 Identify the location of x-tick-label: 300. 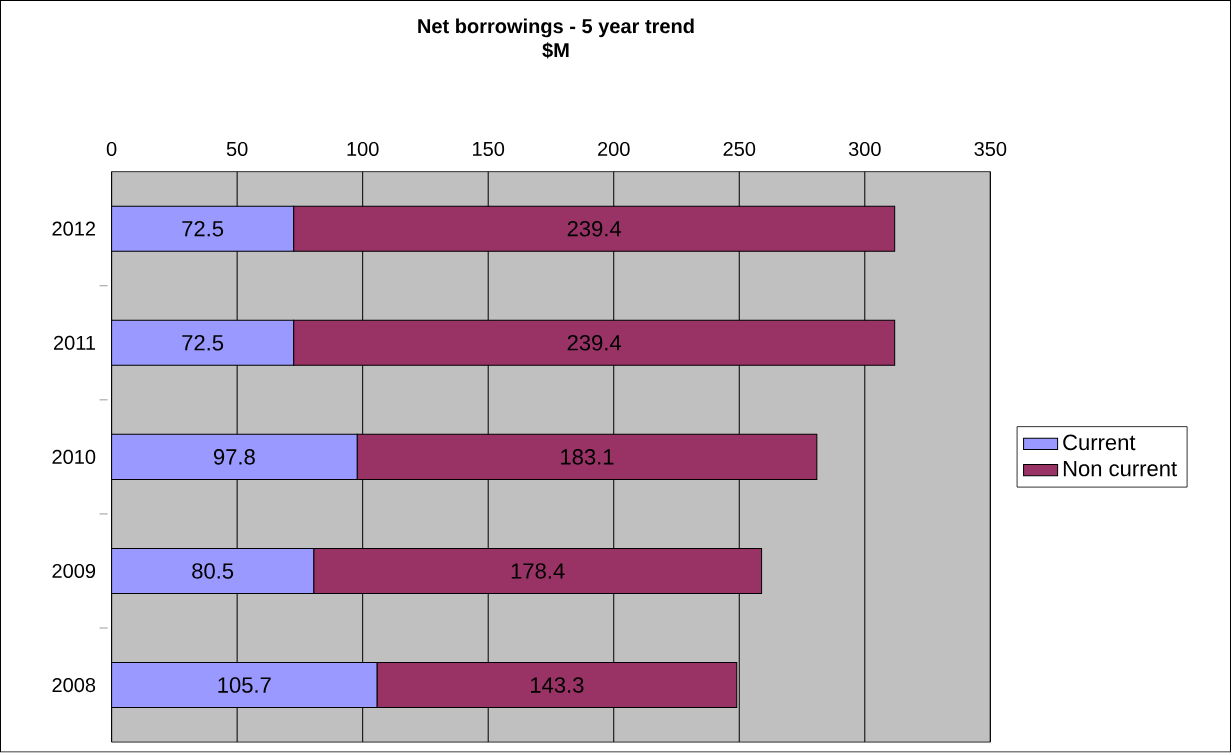
(864, 149).